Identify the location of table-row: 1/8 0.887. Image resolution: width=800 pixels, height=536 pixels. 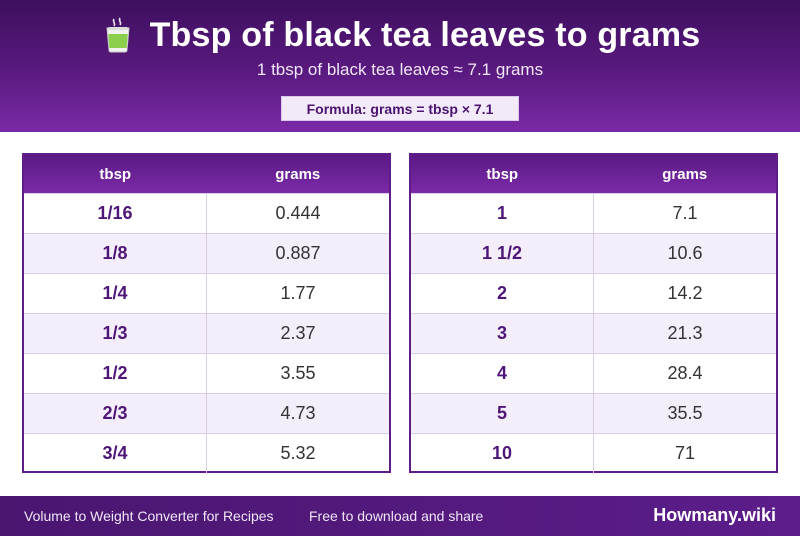
(206, 253).